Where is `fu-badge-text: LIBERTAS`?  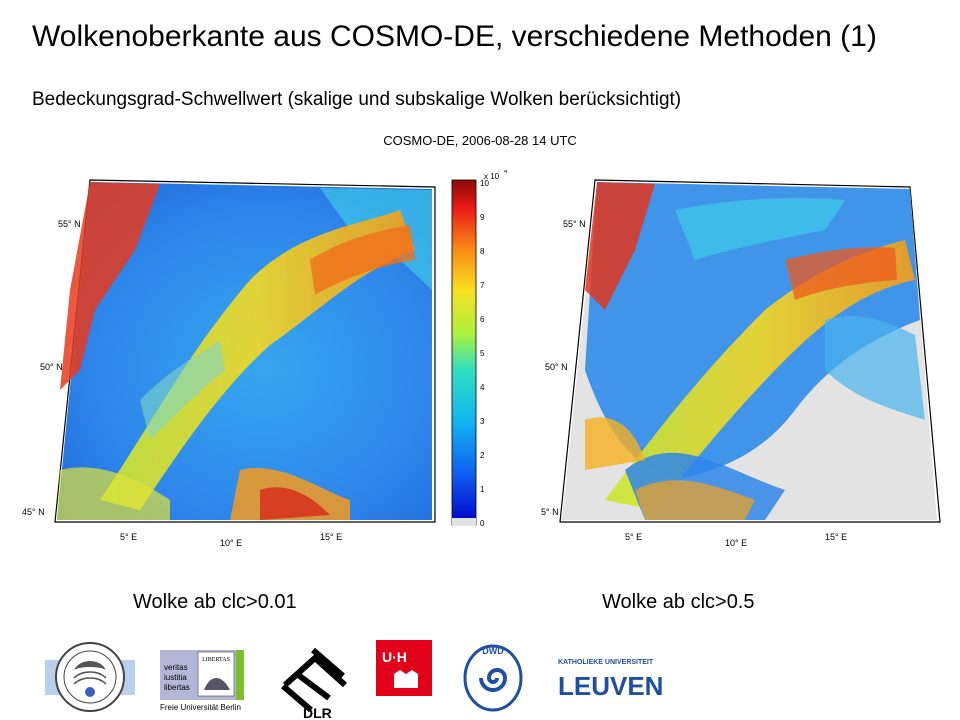 fu-badge-text: LIBERTAS is located at coordinates (216, 660).